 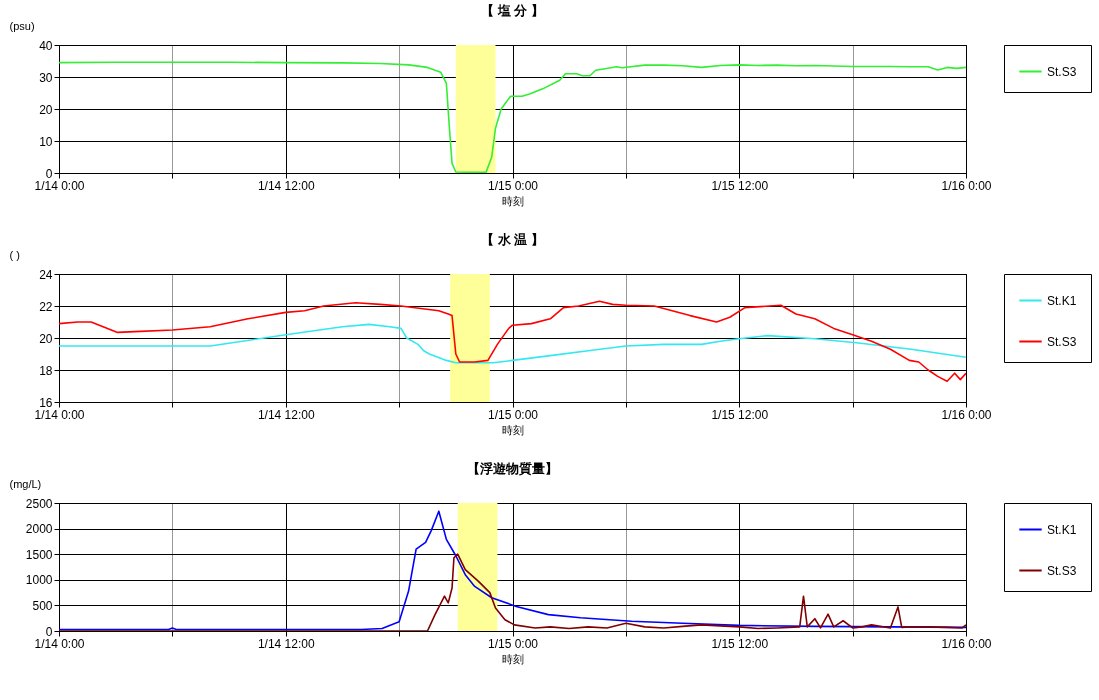 I want to click on y-tick-label: 16, so click(x=46, y=402).